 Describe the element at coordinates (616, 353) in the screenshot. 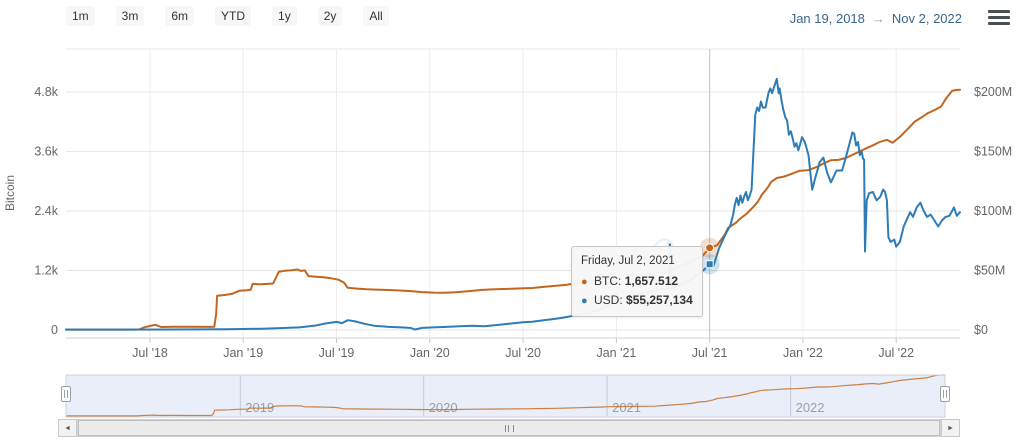

I see `x-axis-label: Jan '21` at that location.